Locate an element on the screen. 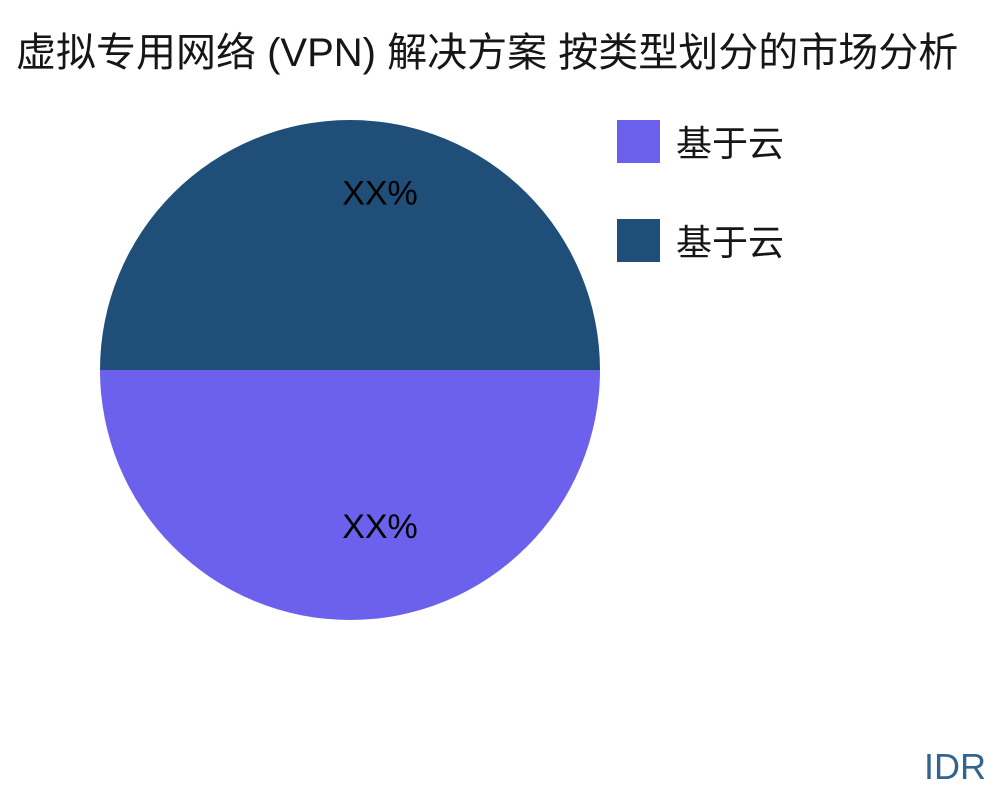 The height and width of the screenshot is (800, 1000). pie-slice-label-1: XX% is located at coordinates (380, 193).